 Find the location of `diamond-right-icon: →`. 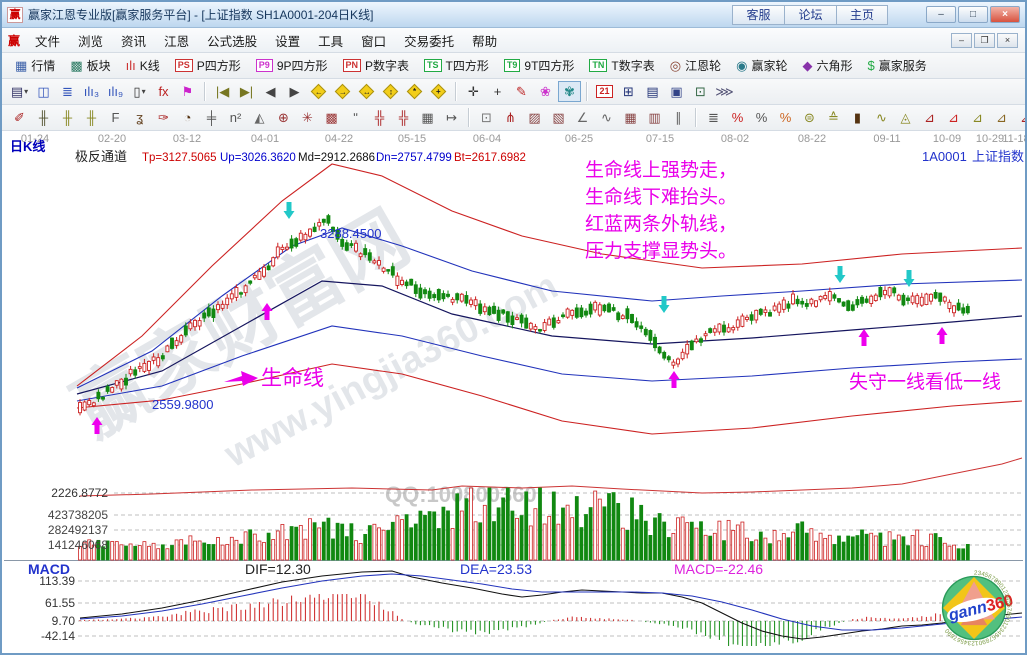

diamond-right-icon: → is located at coordinates (342, 91).